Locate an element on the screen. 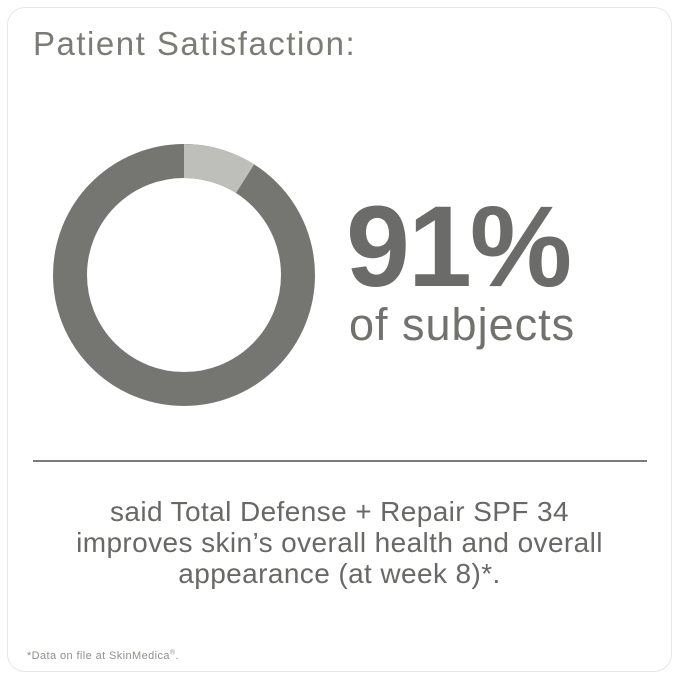  donut-chart is located at coordinates (184, 275).